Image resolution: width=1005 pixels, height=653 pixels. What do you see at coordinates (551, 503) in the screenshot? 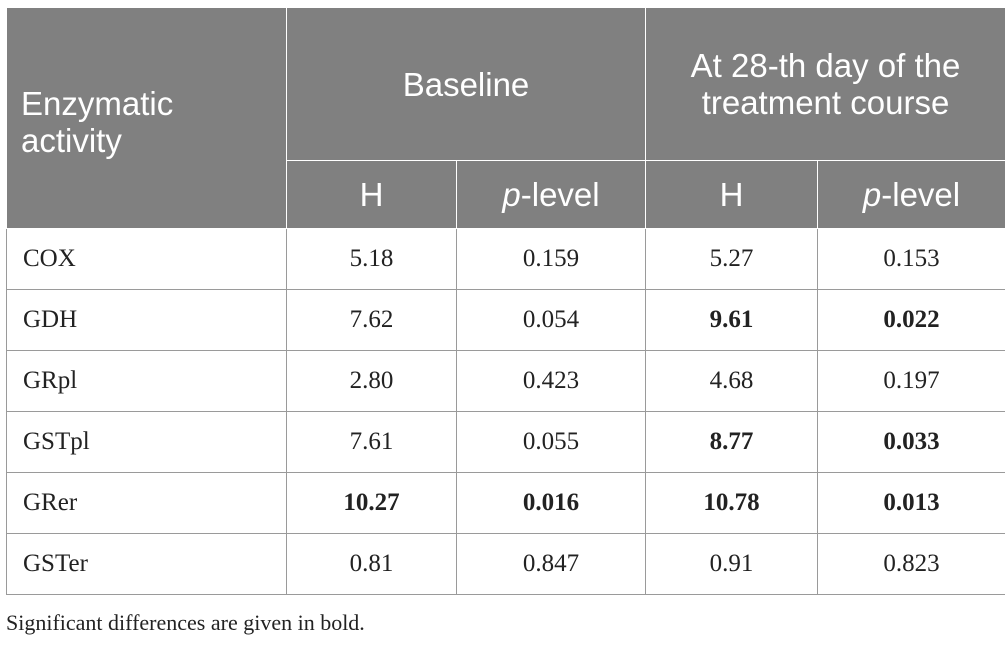
I see `p-baseline: 0.016` at bounding box center [551, 503].